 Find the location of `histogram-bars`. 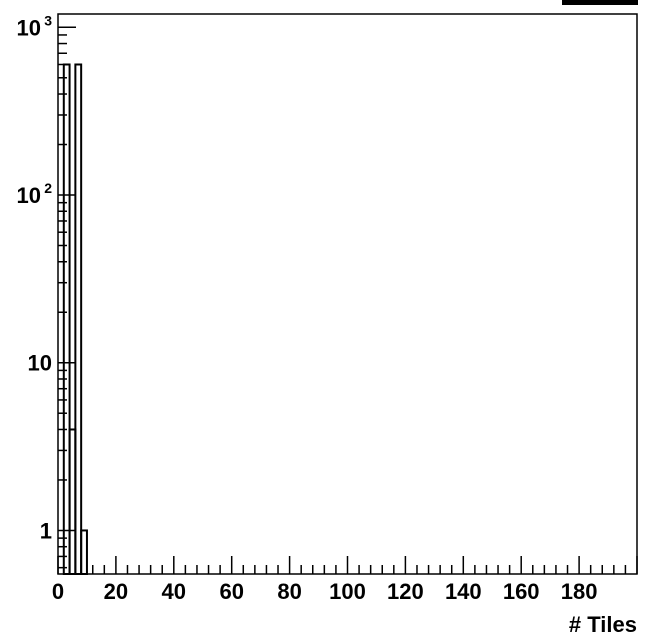

histogram-bars is located at coordinates (75, 319).